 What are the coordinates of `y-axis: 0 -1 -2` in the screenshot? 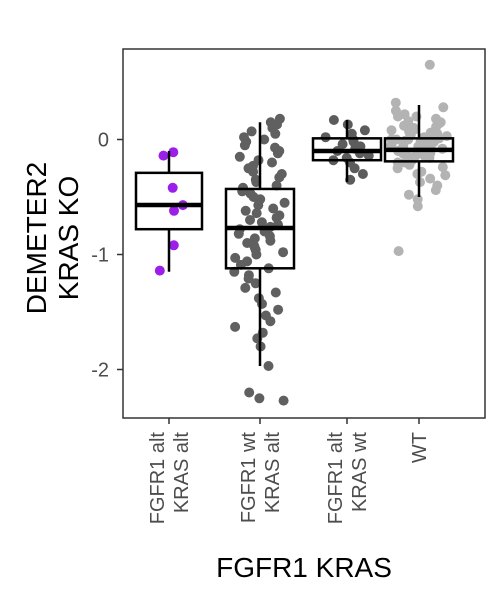 It's located at (107, 256).